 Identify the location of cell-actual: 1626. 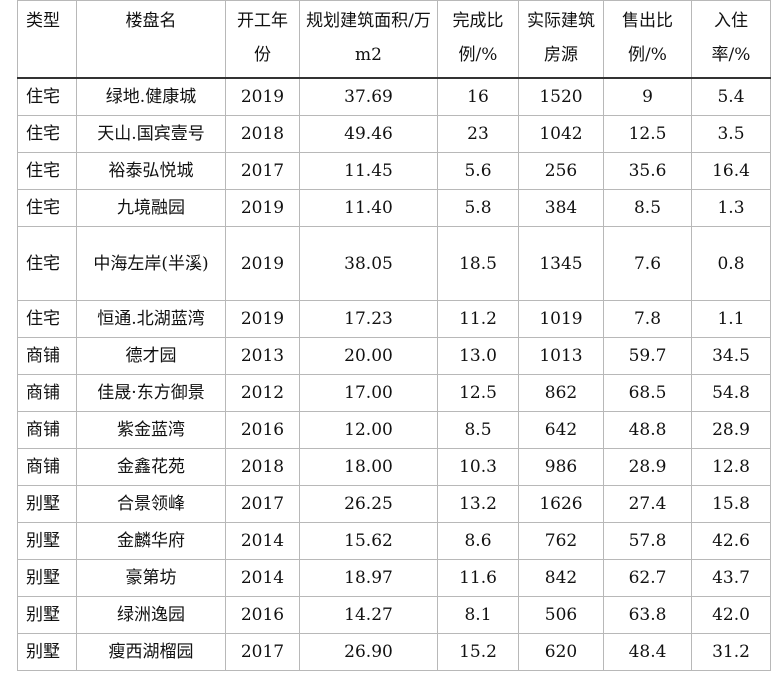
(561, 504).